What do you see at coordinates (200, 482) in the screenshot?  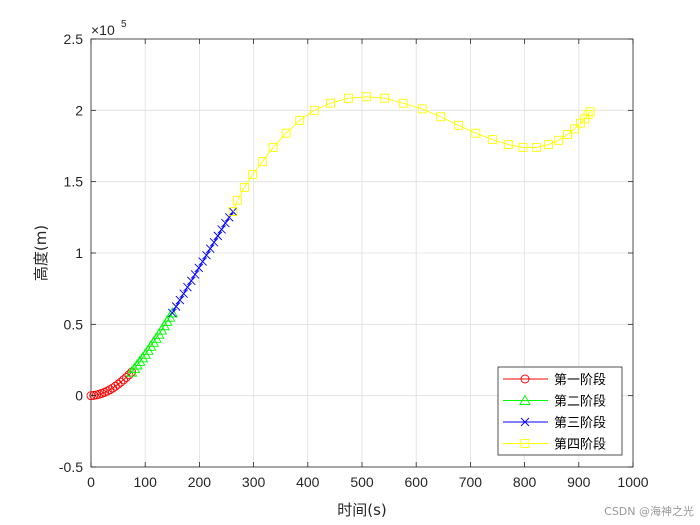 I see `x-tick-label: 200` at bounding box center [200, 482].